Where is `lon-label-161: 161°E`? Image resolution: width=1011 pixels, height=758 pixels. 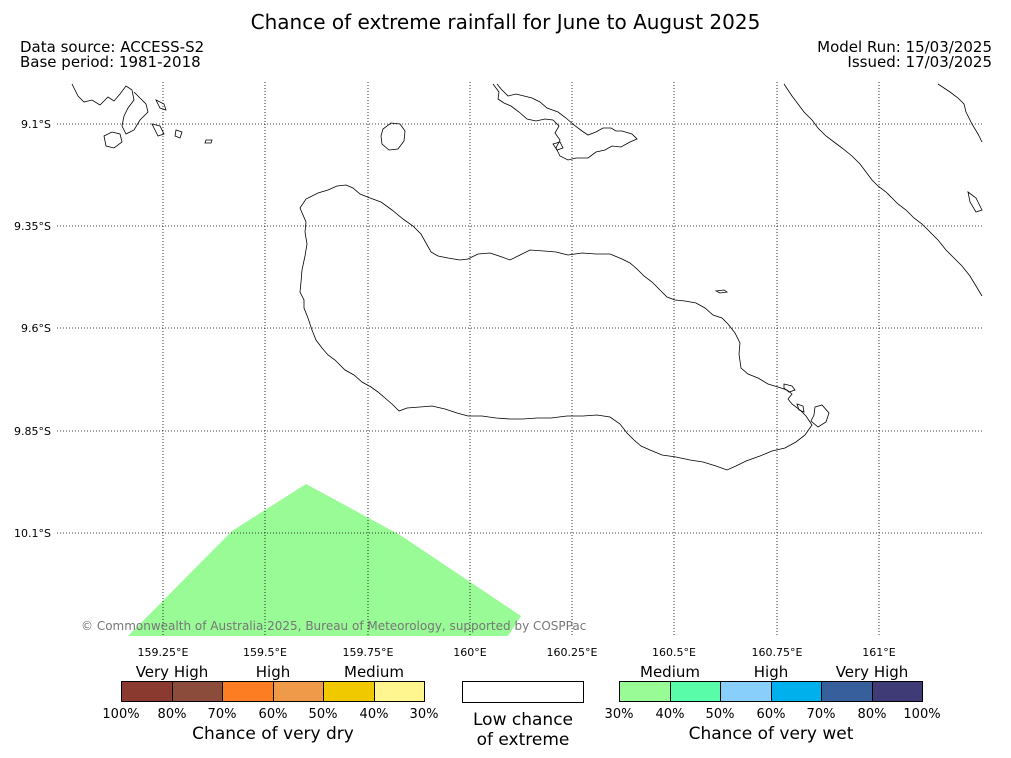
lon-label-161: 161°E is located at coordinates (878, 652).